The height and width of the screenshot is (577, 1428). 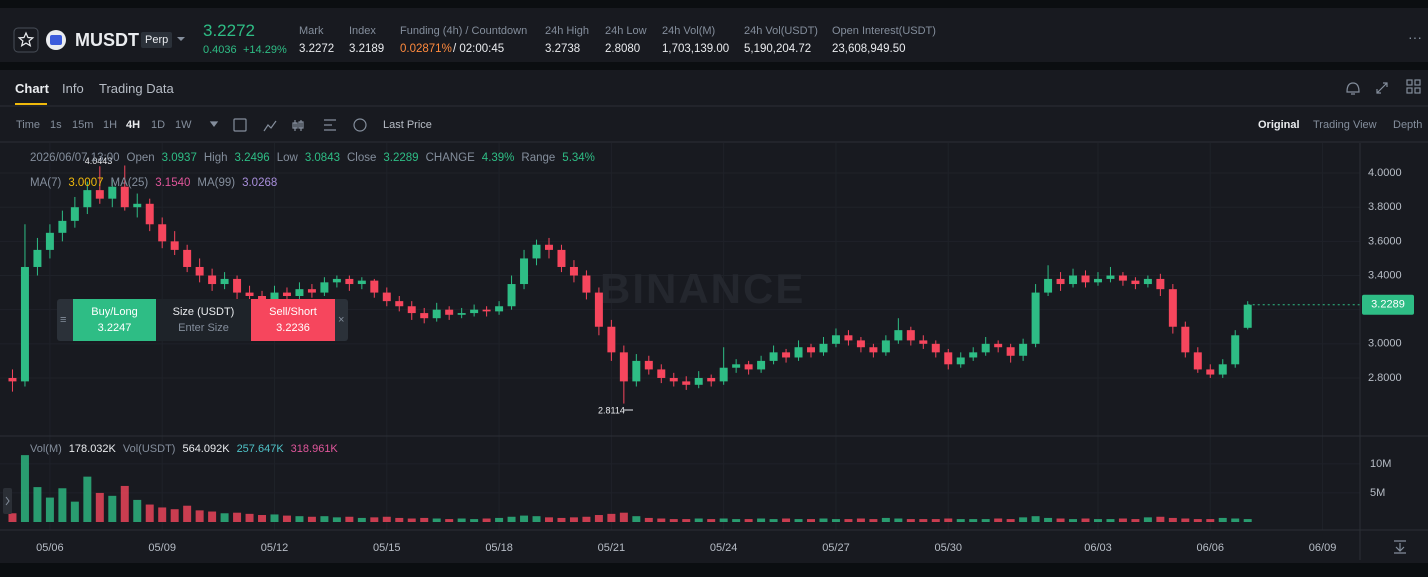 What do you see at coordinates (1400, 547) in the screenshot?
I see `scale-reset-icon` at bounding box center [1400, 547].